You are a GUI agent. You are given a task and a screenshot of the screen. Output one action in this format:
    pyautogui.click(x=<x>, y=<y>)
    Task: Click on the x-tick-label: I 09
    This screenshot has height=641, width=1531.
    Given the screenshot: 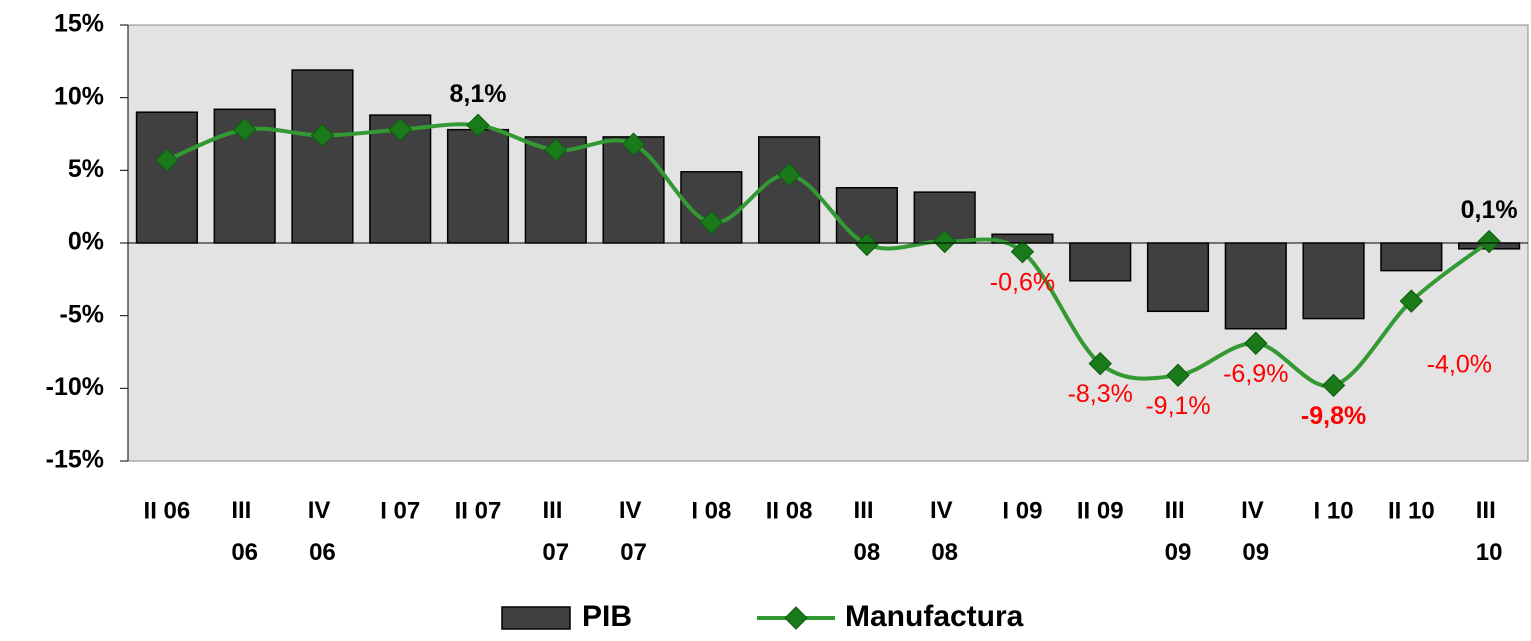 What is the action you would take?
    pyautogui.click(x=1022, y=510)
    